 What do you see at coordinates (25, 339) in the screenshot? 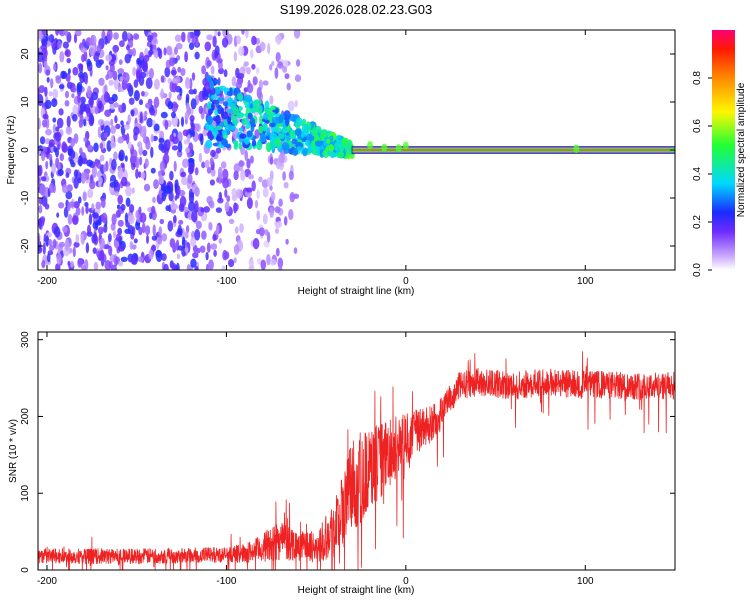
I see `snr-y-tick-label: 300` at bounding box center [25, 339].